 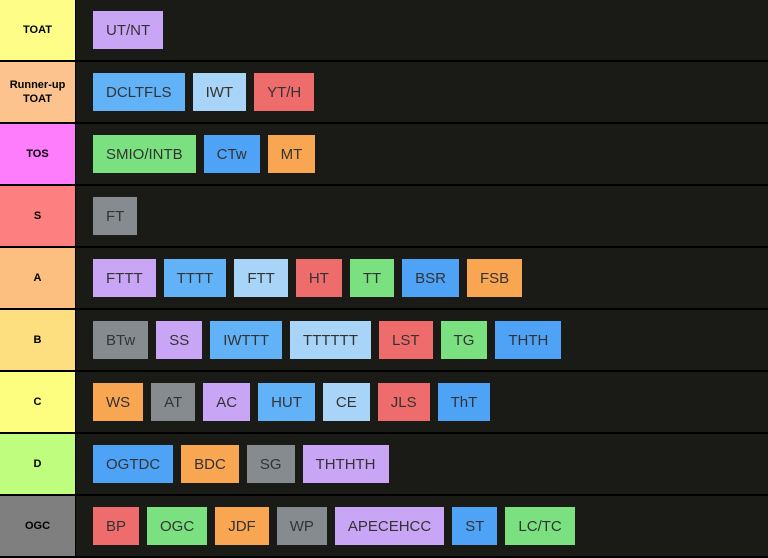 What do you see at coordinates (210, 464) in the screenshot?
I see `tier-item: BDC` at bounding box center [210, 464].